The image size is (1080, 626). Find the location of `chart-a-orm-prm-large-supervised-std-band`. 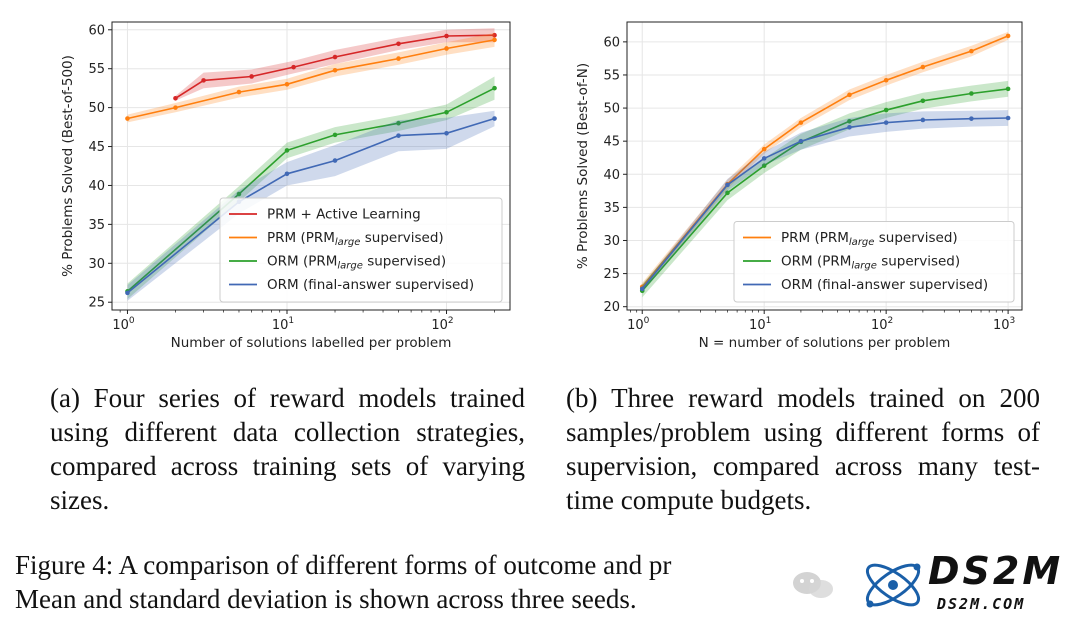

chart-a-orm-prm-large-supervised-std-band is located at coordinates (311, 188).